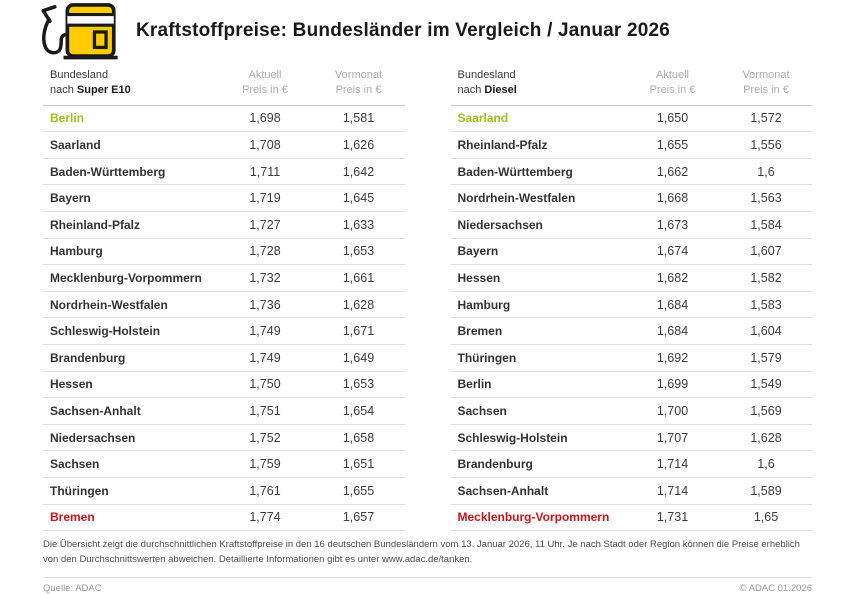 The width and height of the screenshot is (855, 594). What do you see at coordinates (95, 224) in the screenshot?
I see `bundesland-cell: Rheinland-Pfalz` at bounding box center [95, 224].